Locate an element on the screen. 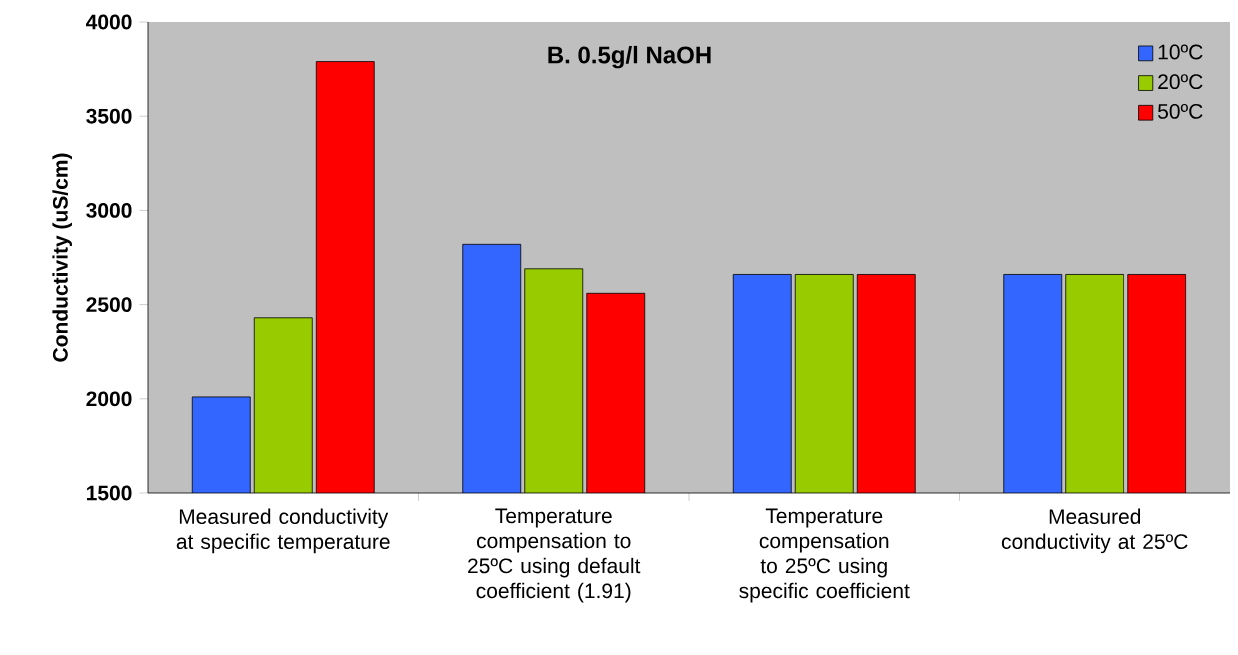  y-tick-label: 2000 is located at coordinates (109, 399).